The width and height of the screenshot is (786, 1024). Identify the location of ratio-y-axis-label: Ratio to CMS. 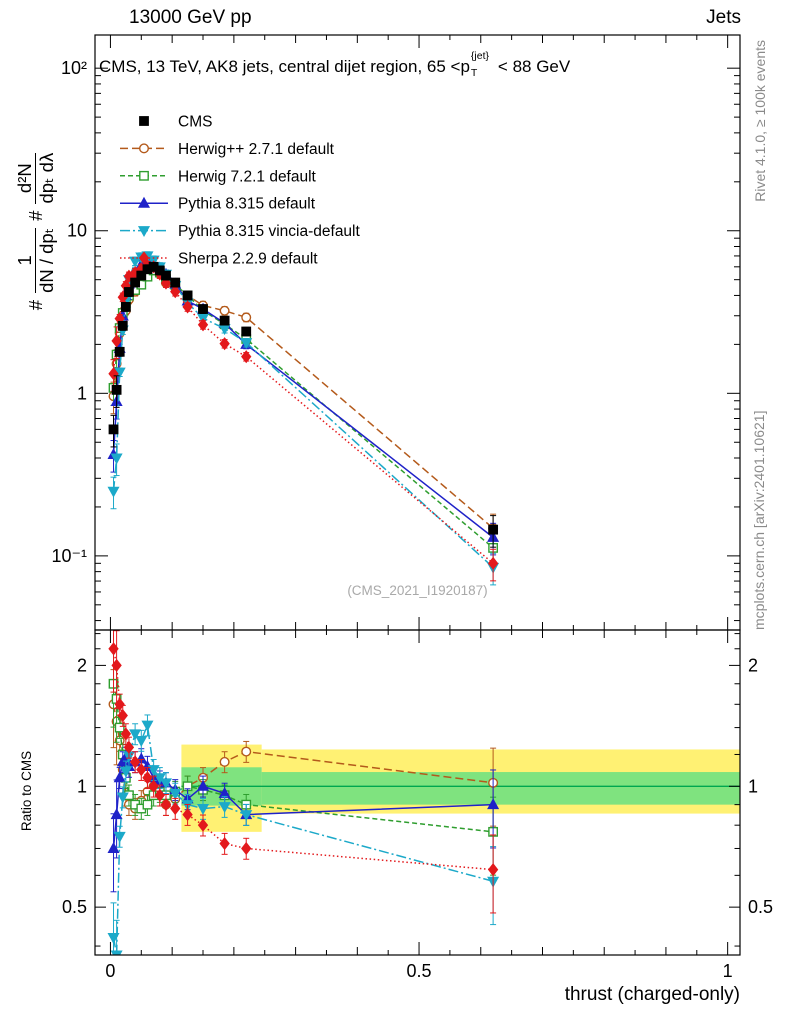
(26, 791).